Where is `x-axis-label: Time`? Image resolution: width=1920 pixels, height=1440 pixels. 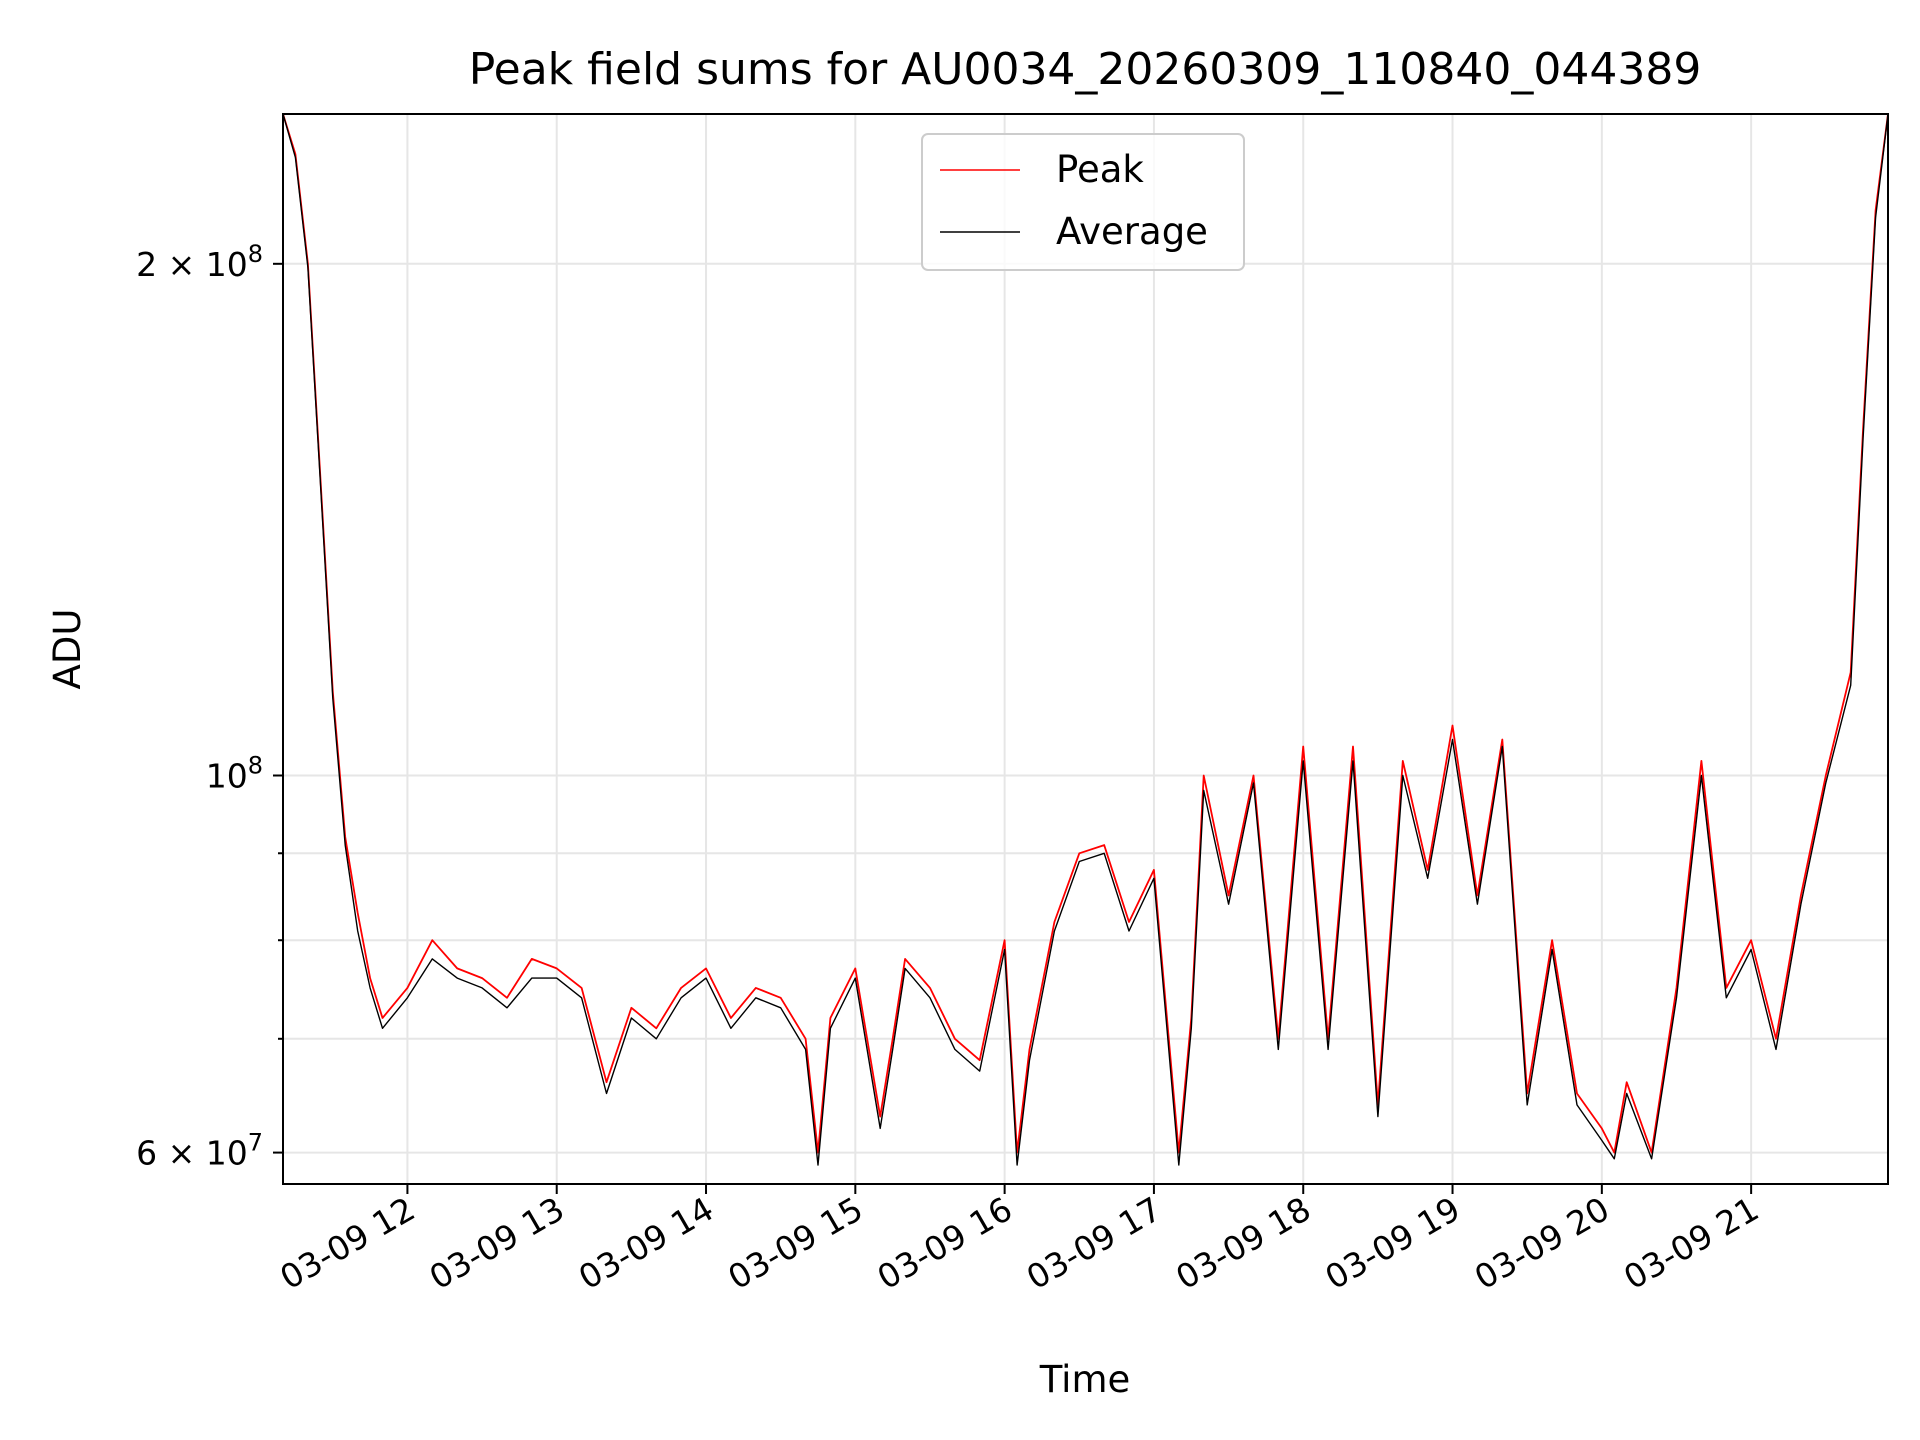 x-axis-label: Time is located at coordinates (1085, 1379).